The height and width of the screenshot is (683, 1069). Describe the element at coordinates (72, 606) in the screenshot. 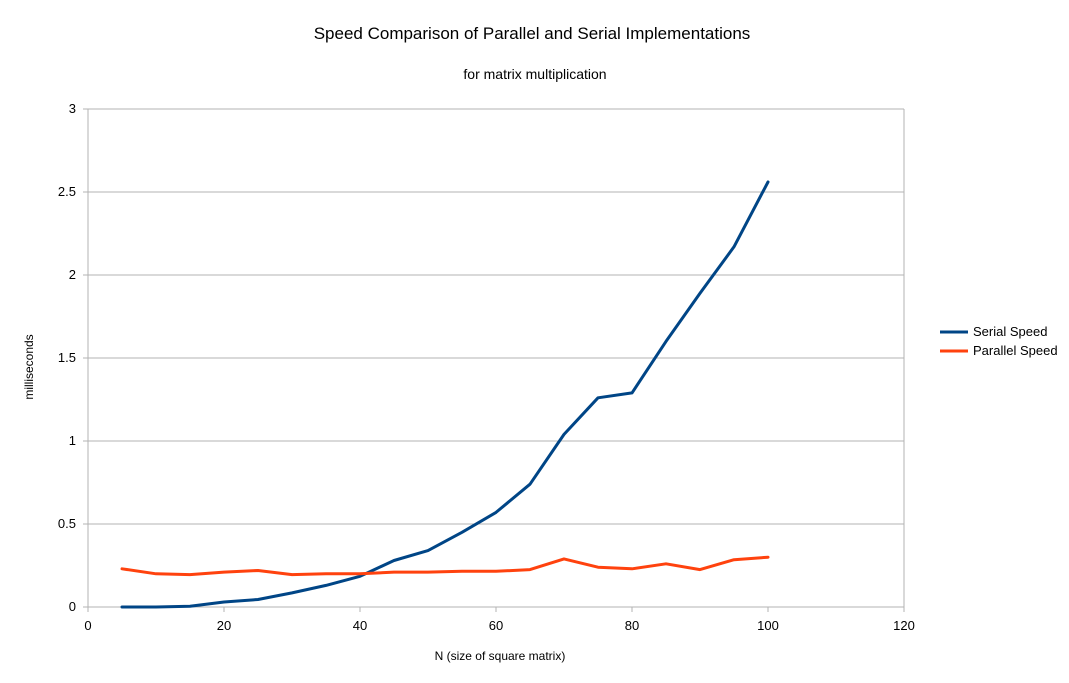

I see `y-tick-label: 0` at that location.